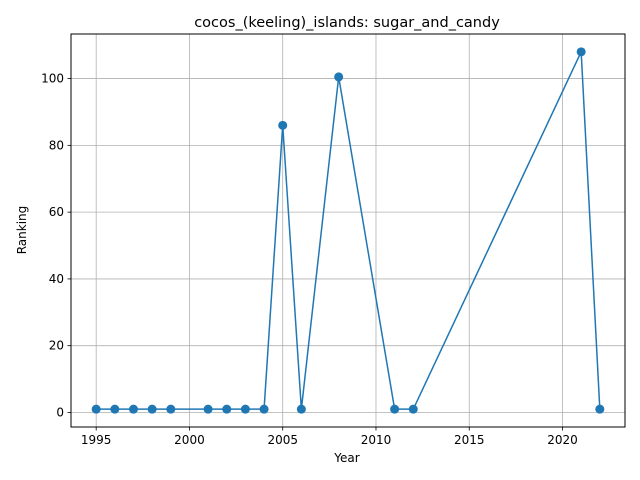 This screenshot has height=480, width=640. What do you see at coordinates (469, 440) in the screenshot?
I see `x-tick-label: 2015` at bounding box center [469, 440].